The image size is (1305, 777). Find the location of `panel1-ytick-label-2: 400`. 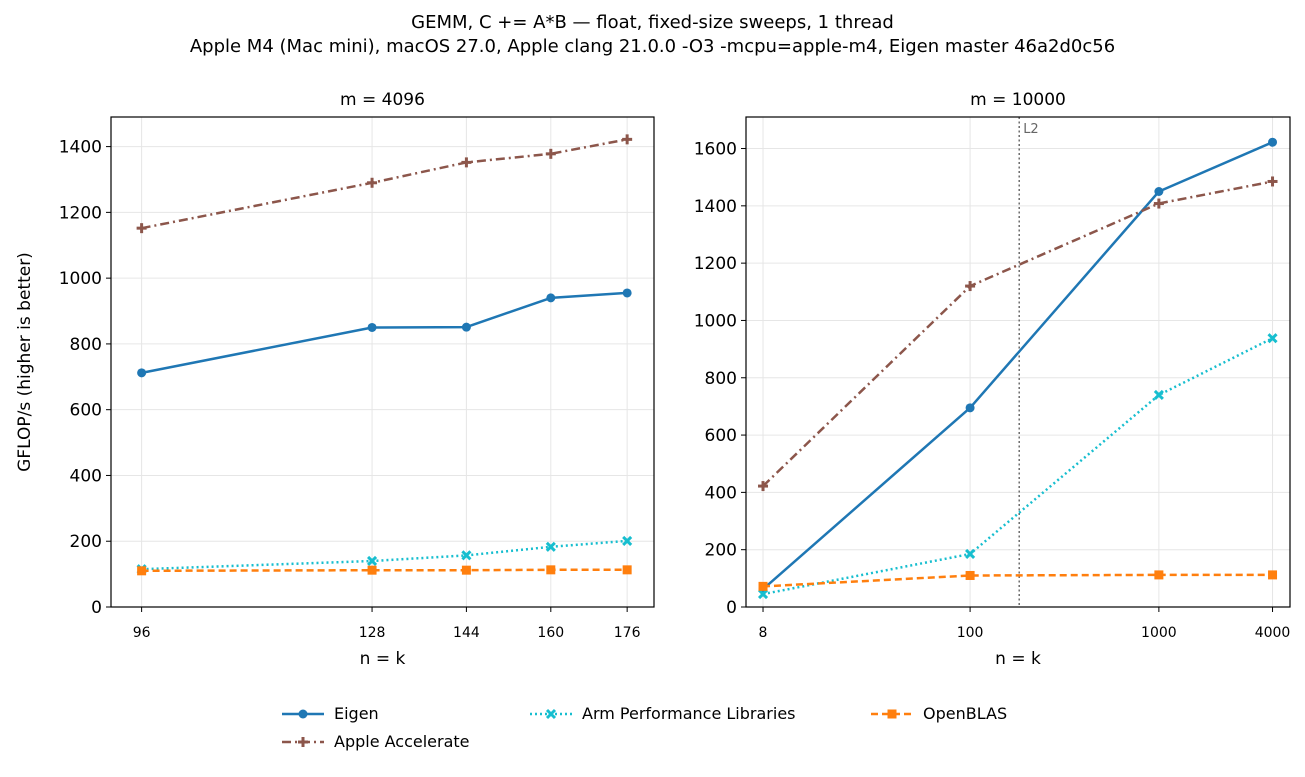

panel1-ytick-label-2: 400 is located at coordinates (86, 476).